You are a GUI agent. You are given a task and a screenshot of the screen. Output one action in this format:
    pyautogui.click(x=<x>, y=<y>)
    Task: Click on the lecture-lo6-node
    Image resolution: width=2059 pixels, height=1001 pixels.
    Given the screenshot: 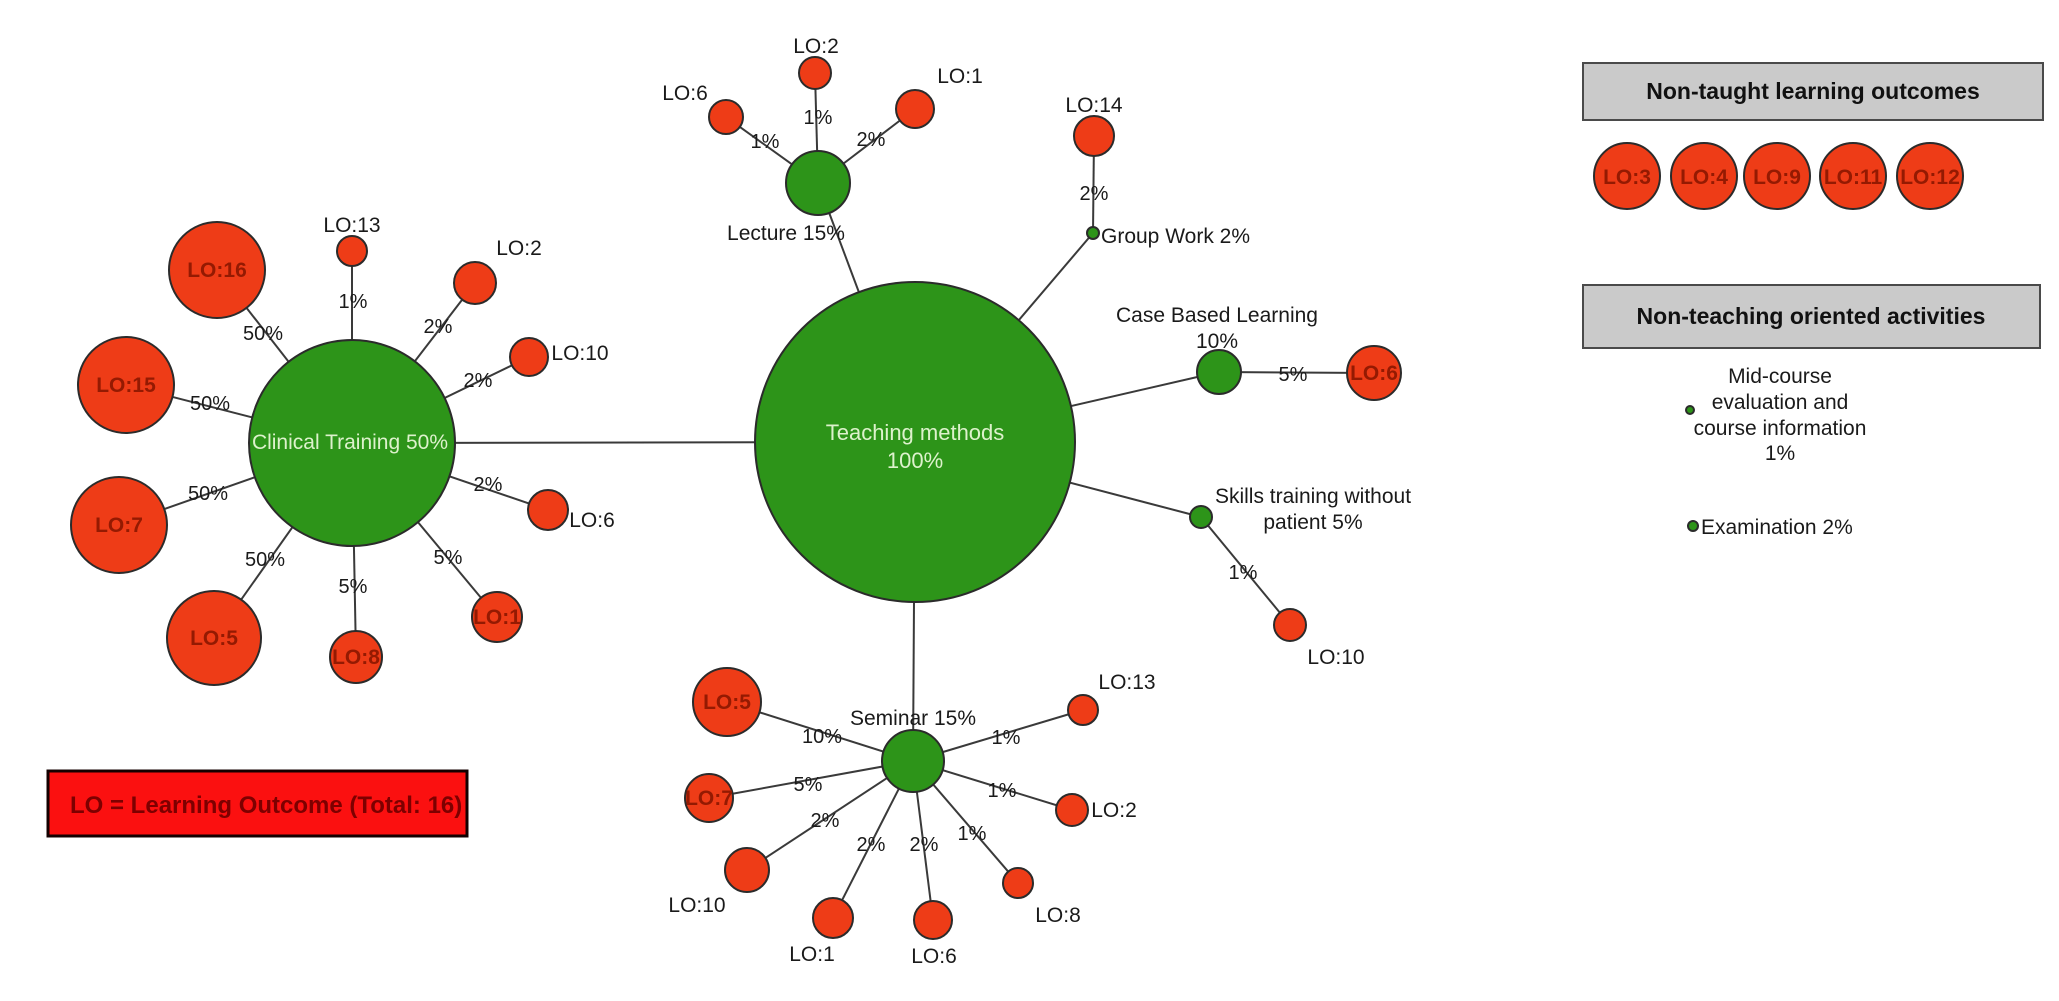 What is the action you would take?
    pyautogui.click(x=726, y=117)
    